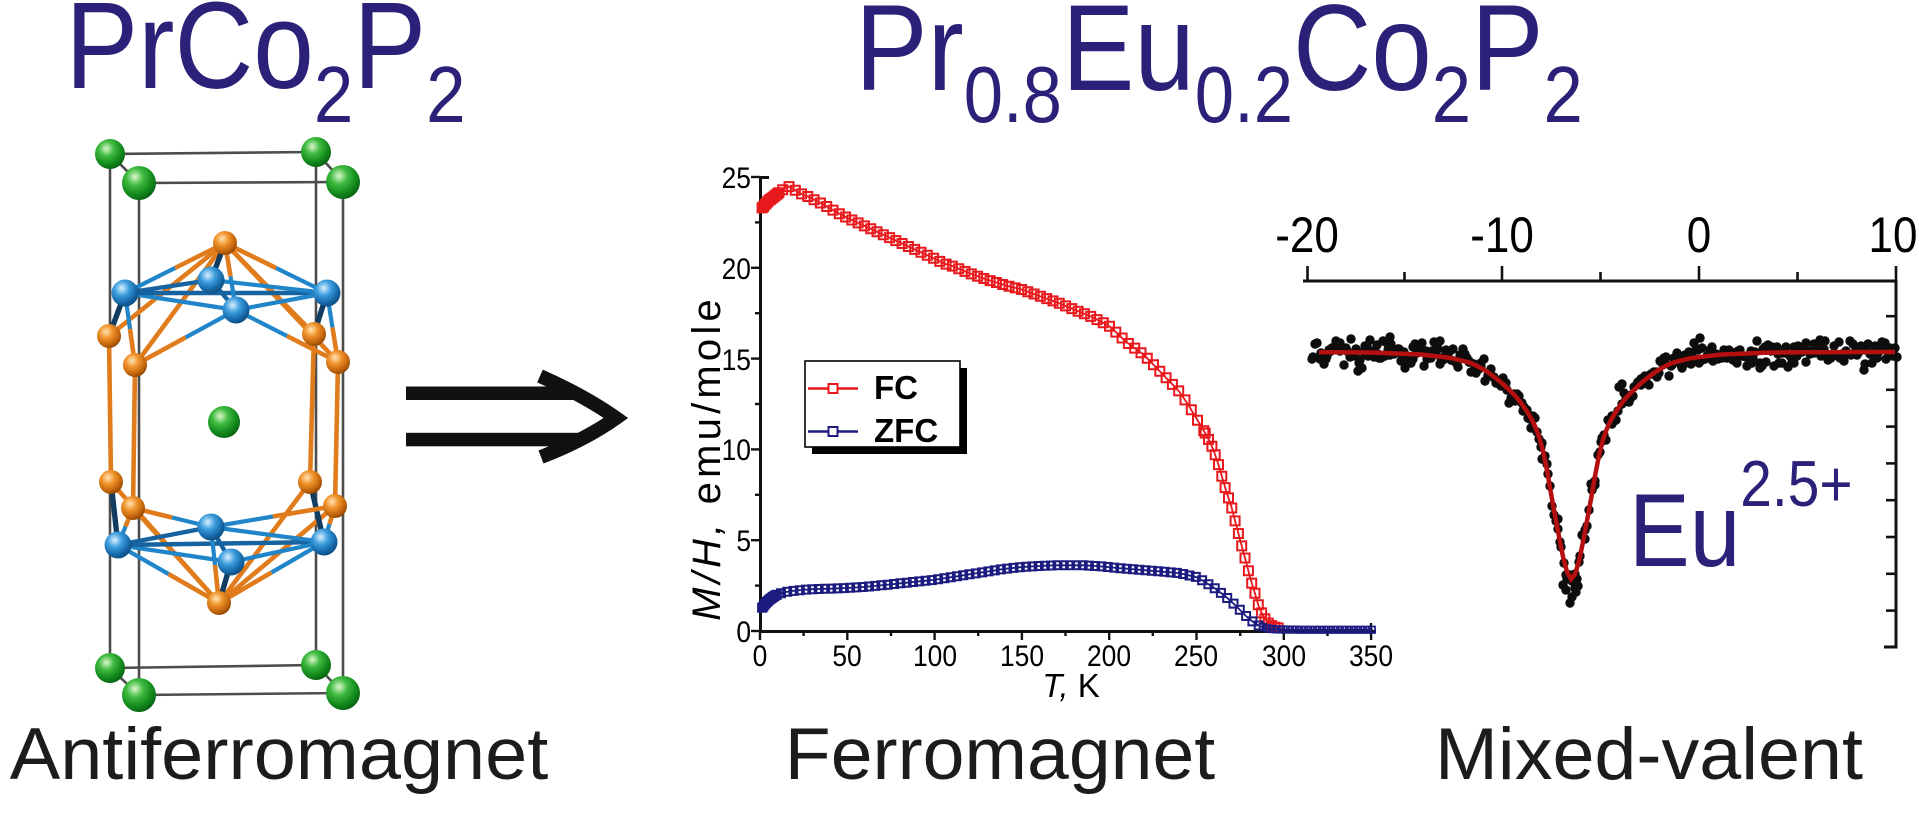 Image resolution: width=1919 pixels, height=817 pixels. I want to click on svg-text: M/H, emu/mole, so click(707, 458).